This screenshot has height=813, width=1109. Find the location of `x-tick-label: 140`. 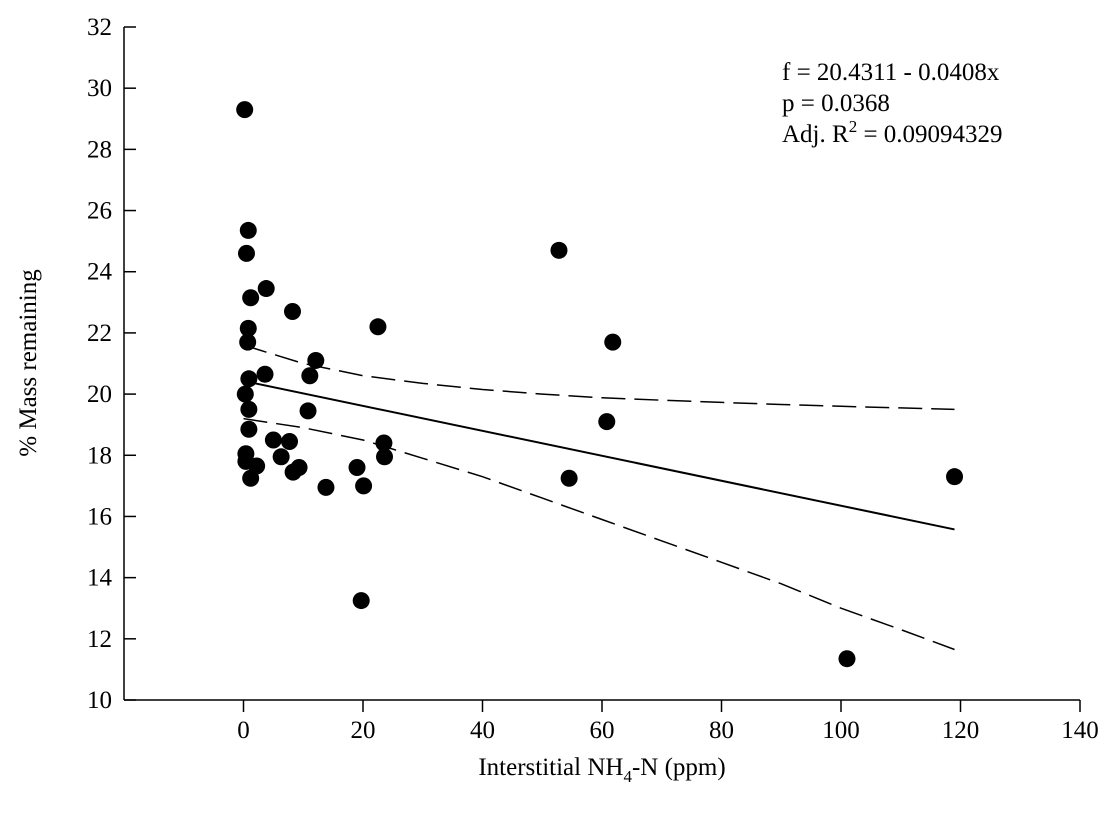

x-tick-label: 140 is located at coordinates (1080, 730).